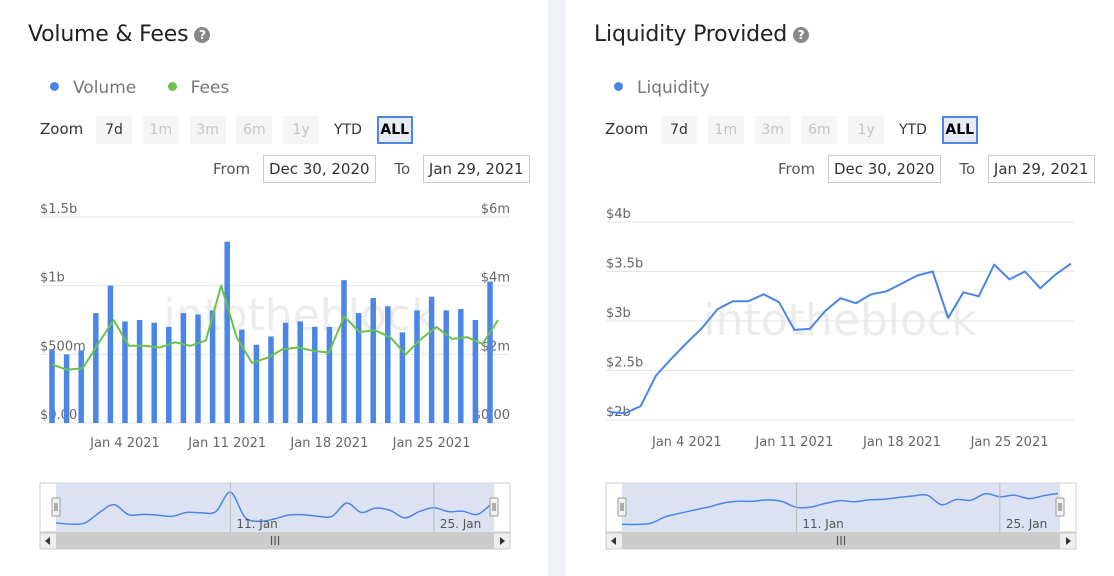  I want to click on zoom-1y-button: 1y, so click(866, 130).